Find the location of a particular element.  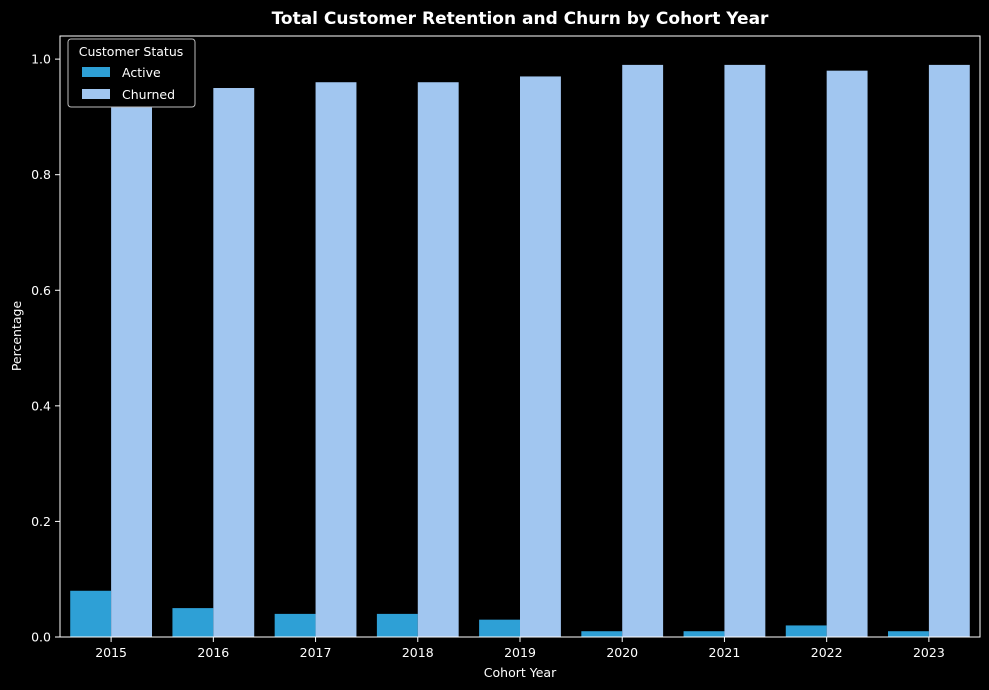

y-tick-label-0.6: 0.6 is located at coordinates (41, 290).